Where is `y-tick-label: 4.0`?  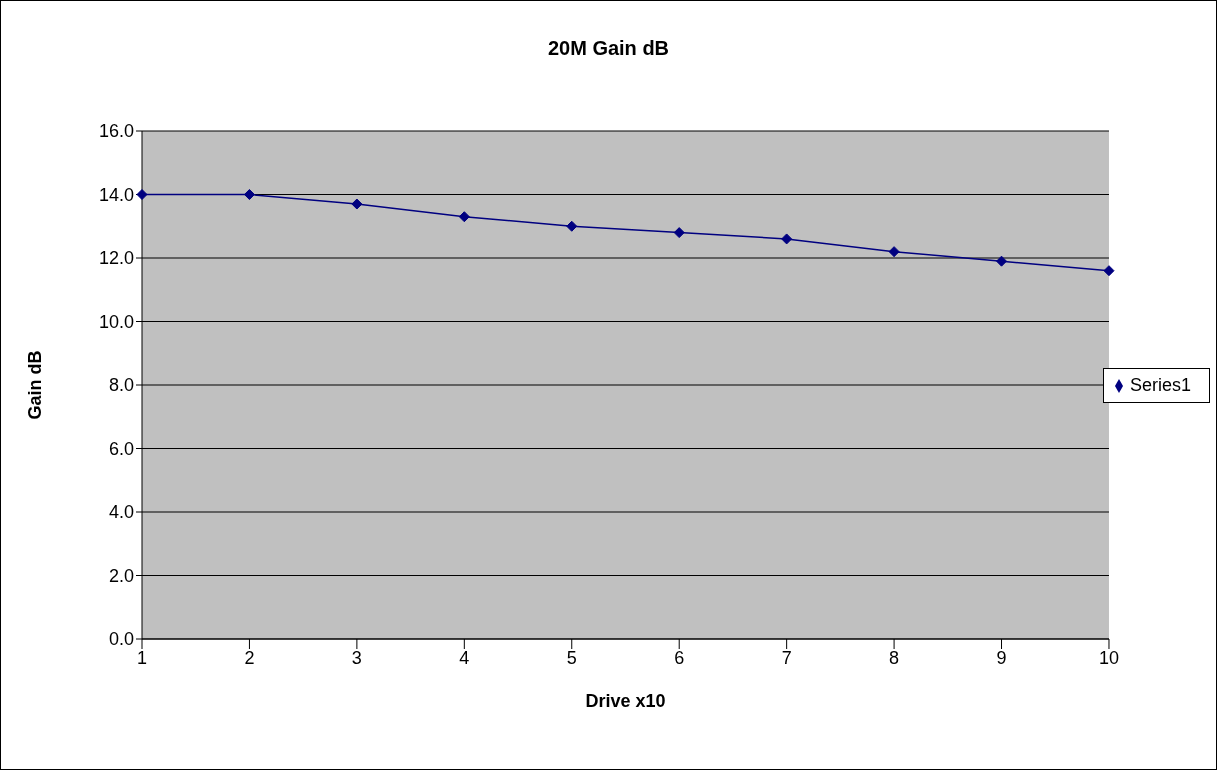 y-tick-label: 4.0 is located at coordinates (121, 512).